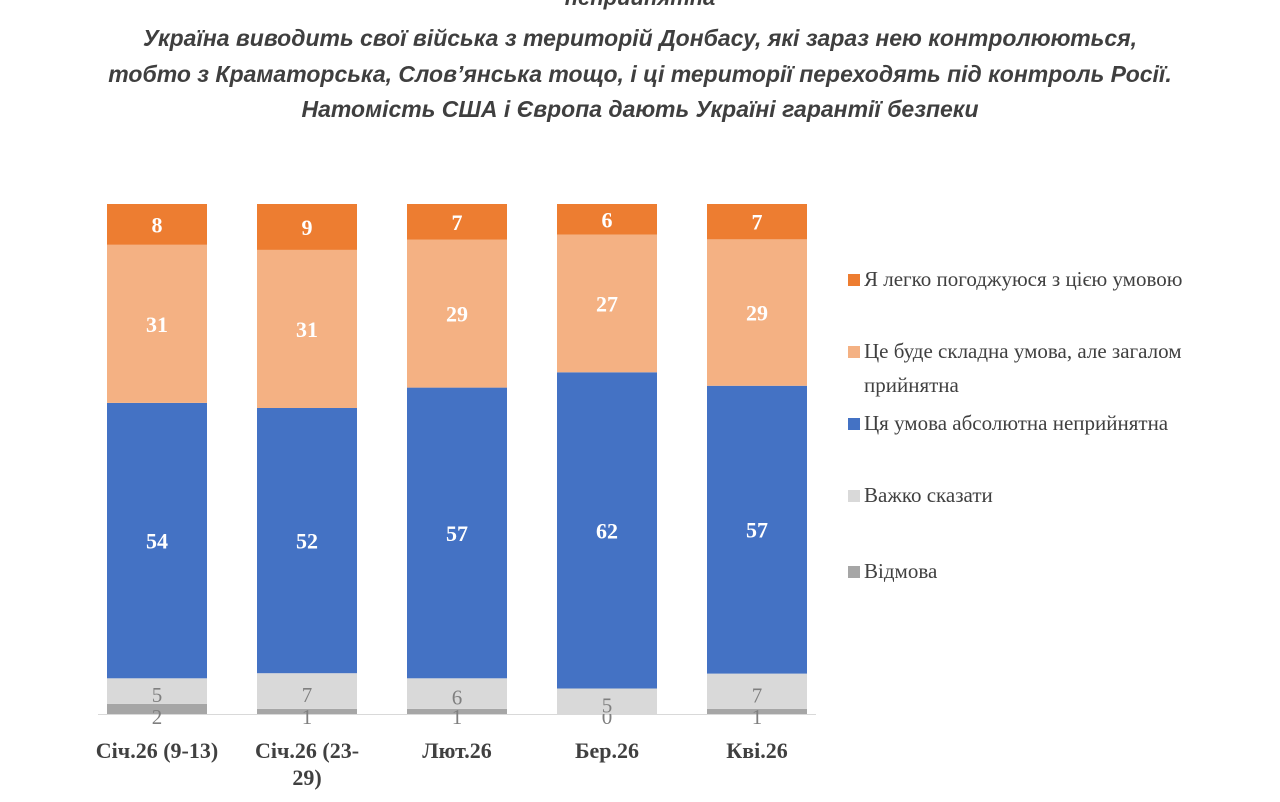 This screenshot has width=1280, height=802. I want to click on data-label-3-5: 57, so click(757, 530).